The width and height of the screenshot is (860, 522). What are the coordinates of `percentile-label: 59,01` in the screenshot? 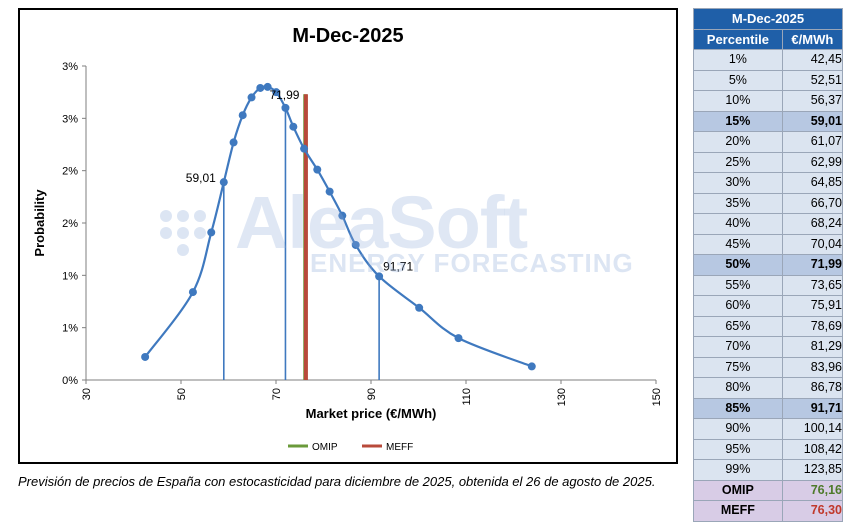 It's located at (201, 178).